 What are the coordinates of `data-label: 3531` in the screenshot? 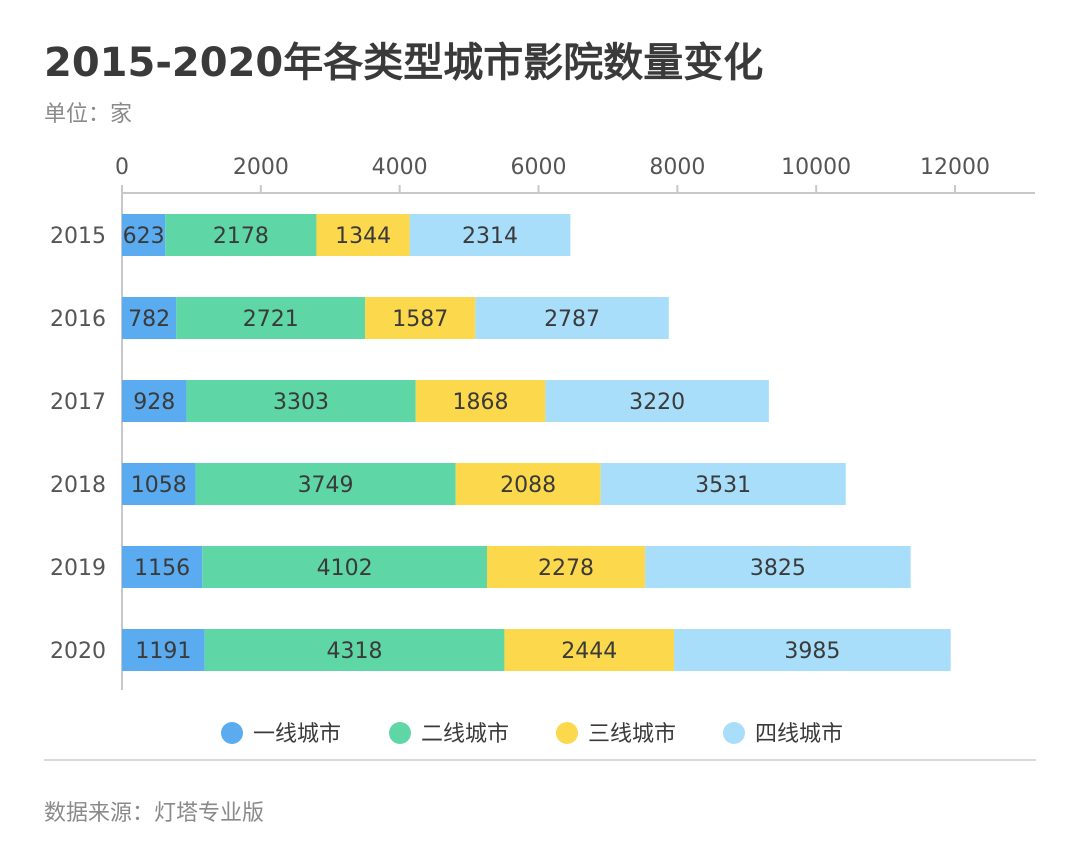 It's located at (723, 485).